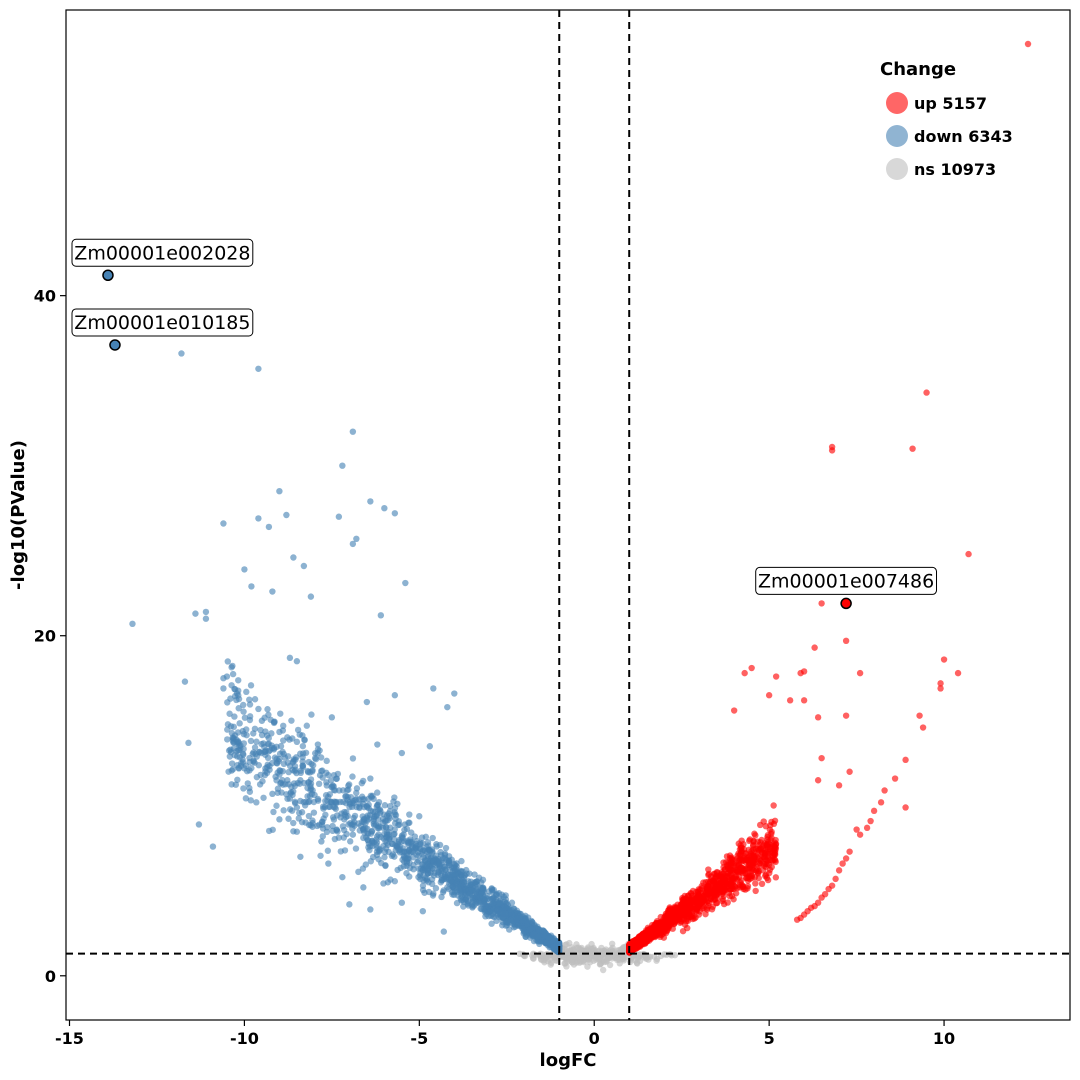 The width and height of the screenshot is (1080, 1080). What do you see at coordinates (568, 1060) in the screenshot?
I see `x-axis-title: logFC` at bounding box center [568, 1060].